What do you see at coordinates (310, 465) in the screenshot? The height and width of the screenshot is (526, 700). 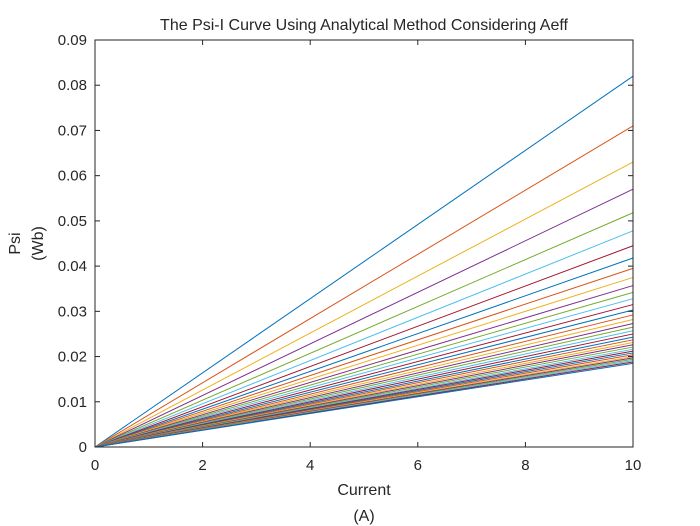 I see `x-tick-label-2: 4` at bounding box center [310, 465].